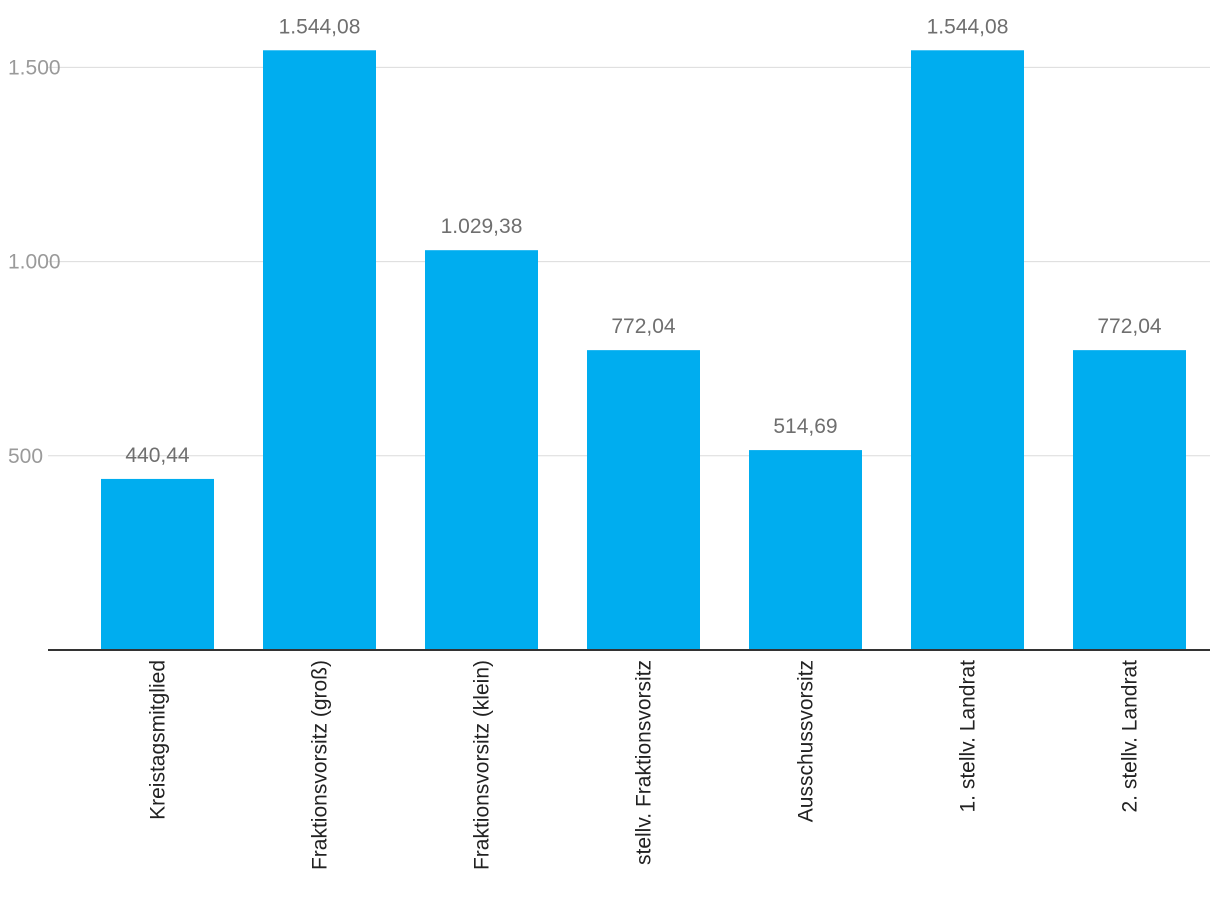 This screenshot has width=1220, height=900. Describe the element at coordinates (805, 426) in the screenshot. I see `bar-value-label: 514,69` at that location.